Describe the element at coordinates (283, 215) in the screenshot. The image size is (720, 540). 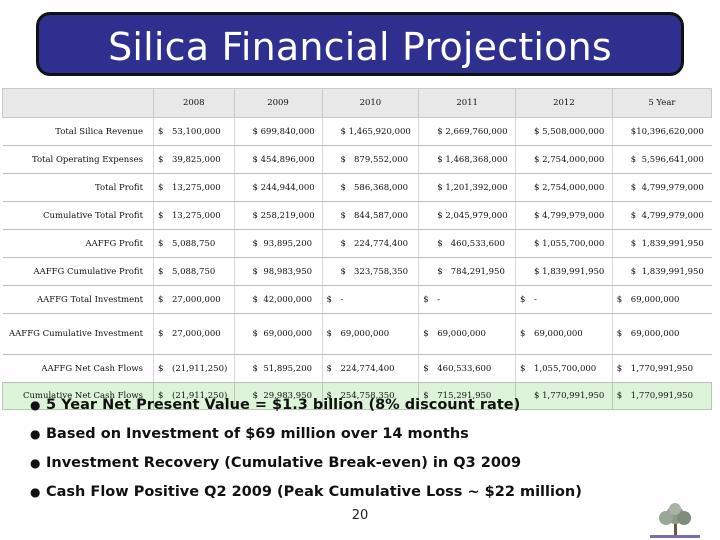
I see `cell-value: $ 258,219,000` at that location.